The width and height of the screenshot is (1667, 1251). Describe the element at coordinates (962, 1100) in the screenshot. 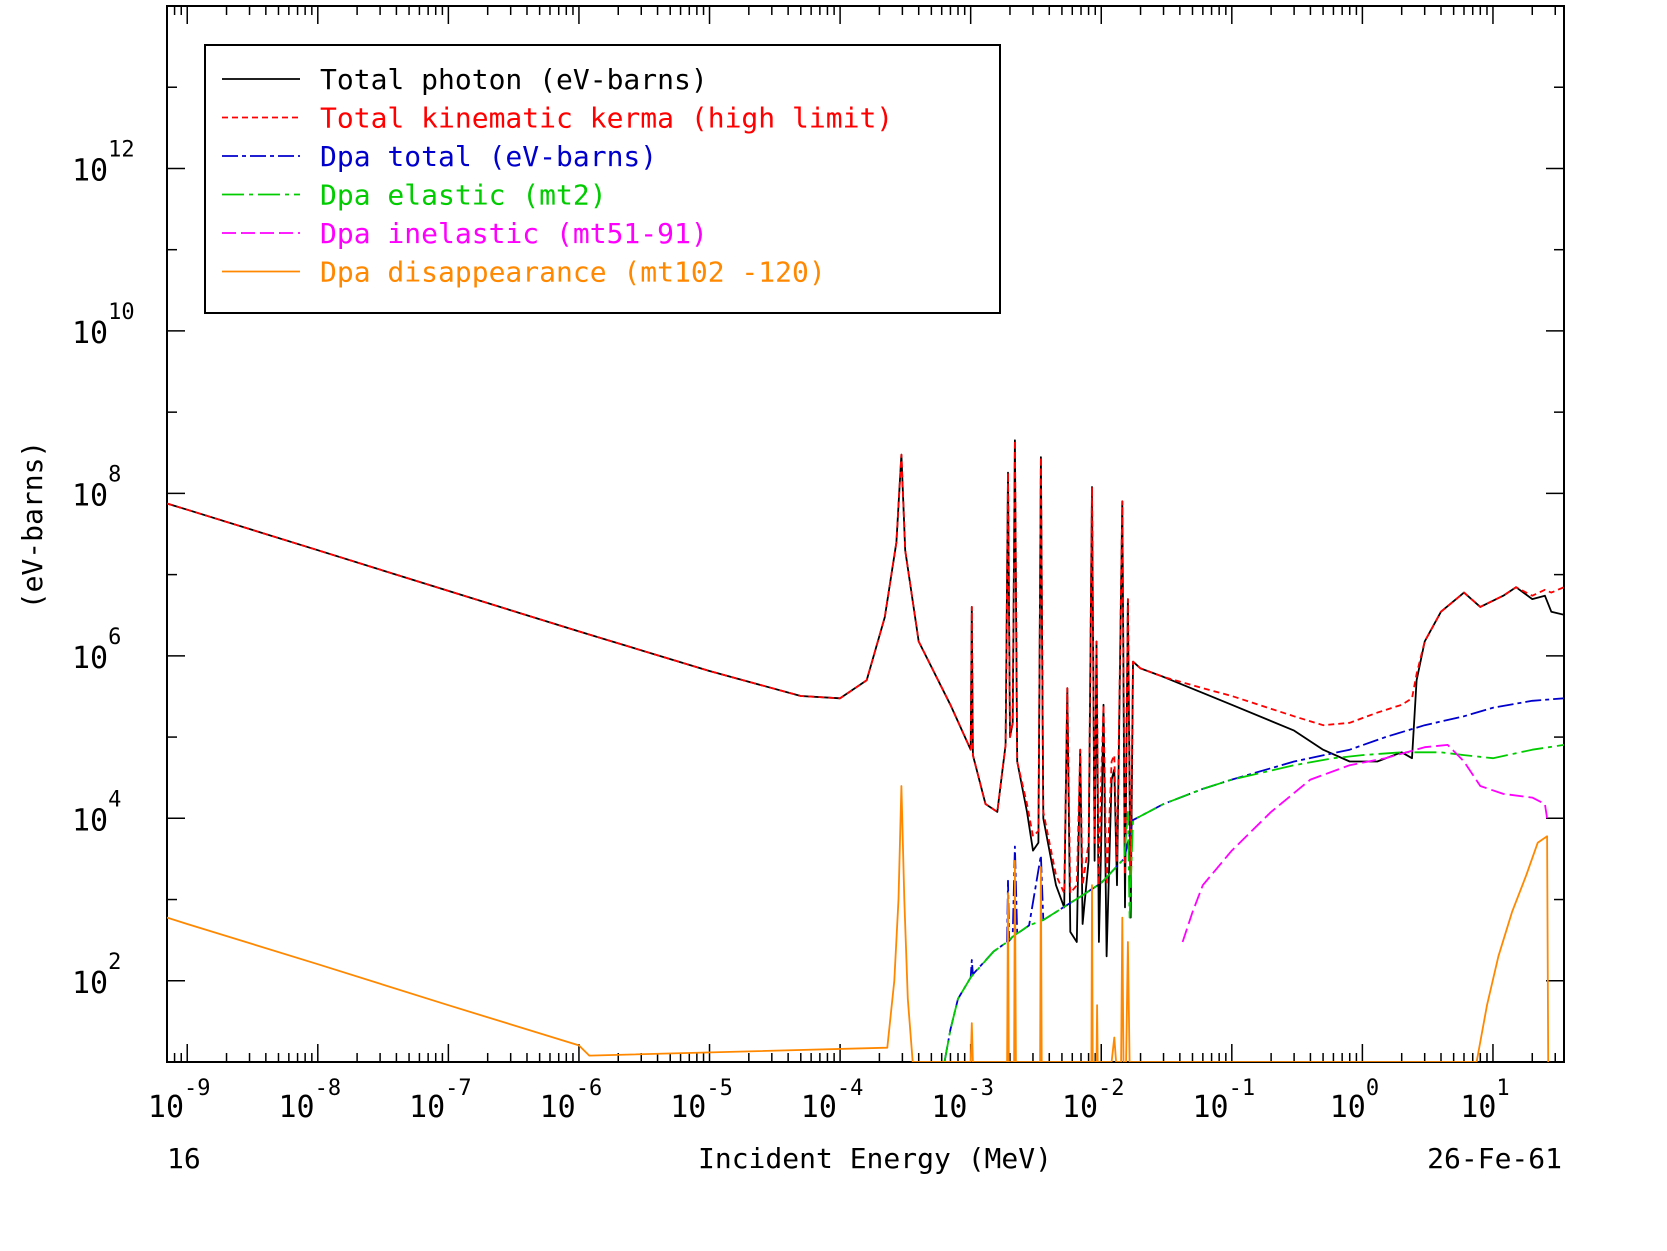

I see `x-tick-label: 10⁻³` at that location.